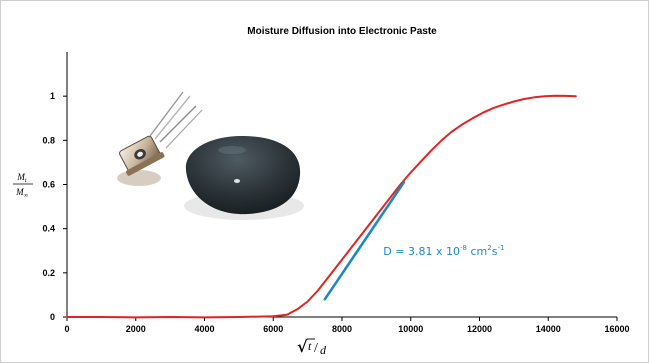 The width and height of the screenshot is (649, 363). I want to click on xlabel-denominator: d, so click(323, 350).